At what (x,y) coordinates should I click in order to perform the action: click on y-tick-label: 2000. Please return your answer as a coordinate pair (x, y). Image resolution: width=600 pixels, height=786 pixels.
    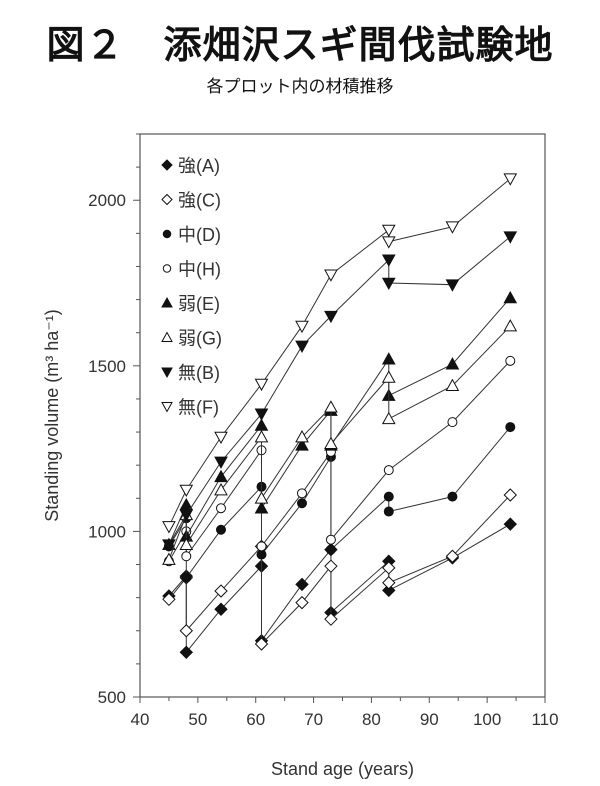
    Looking at the image, I should click on (107, 200).